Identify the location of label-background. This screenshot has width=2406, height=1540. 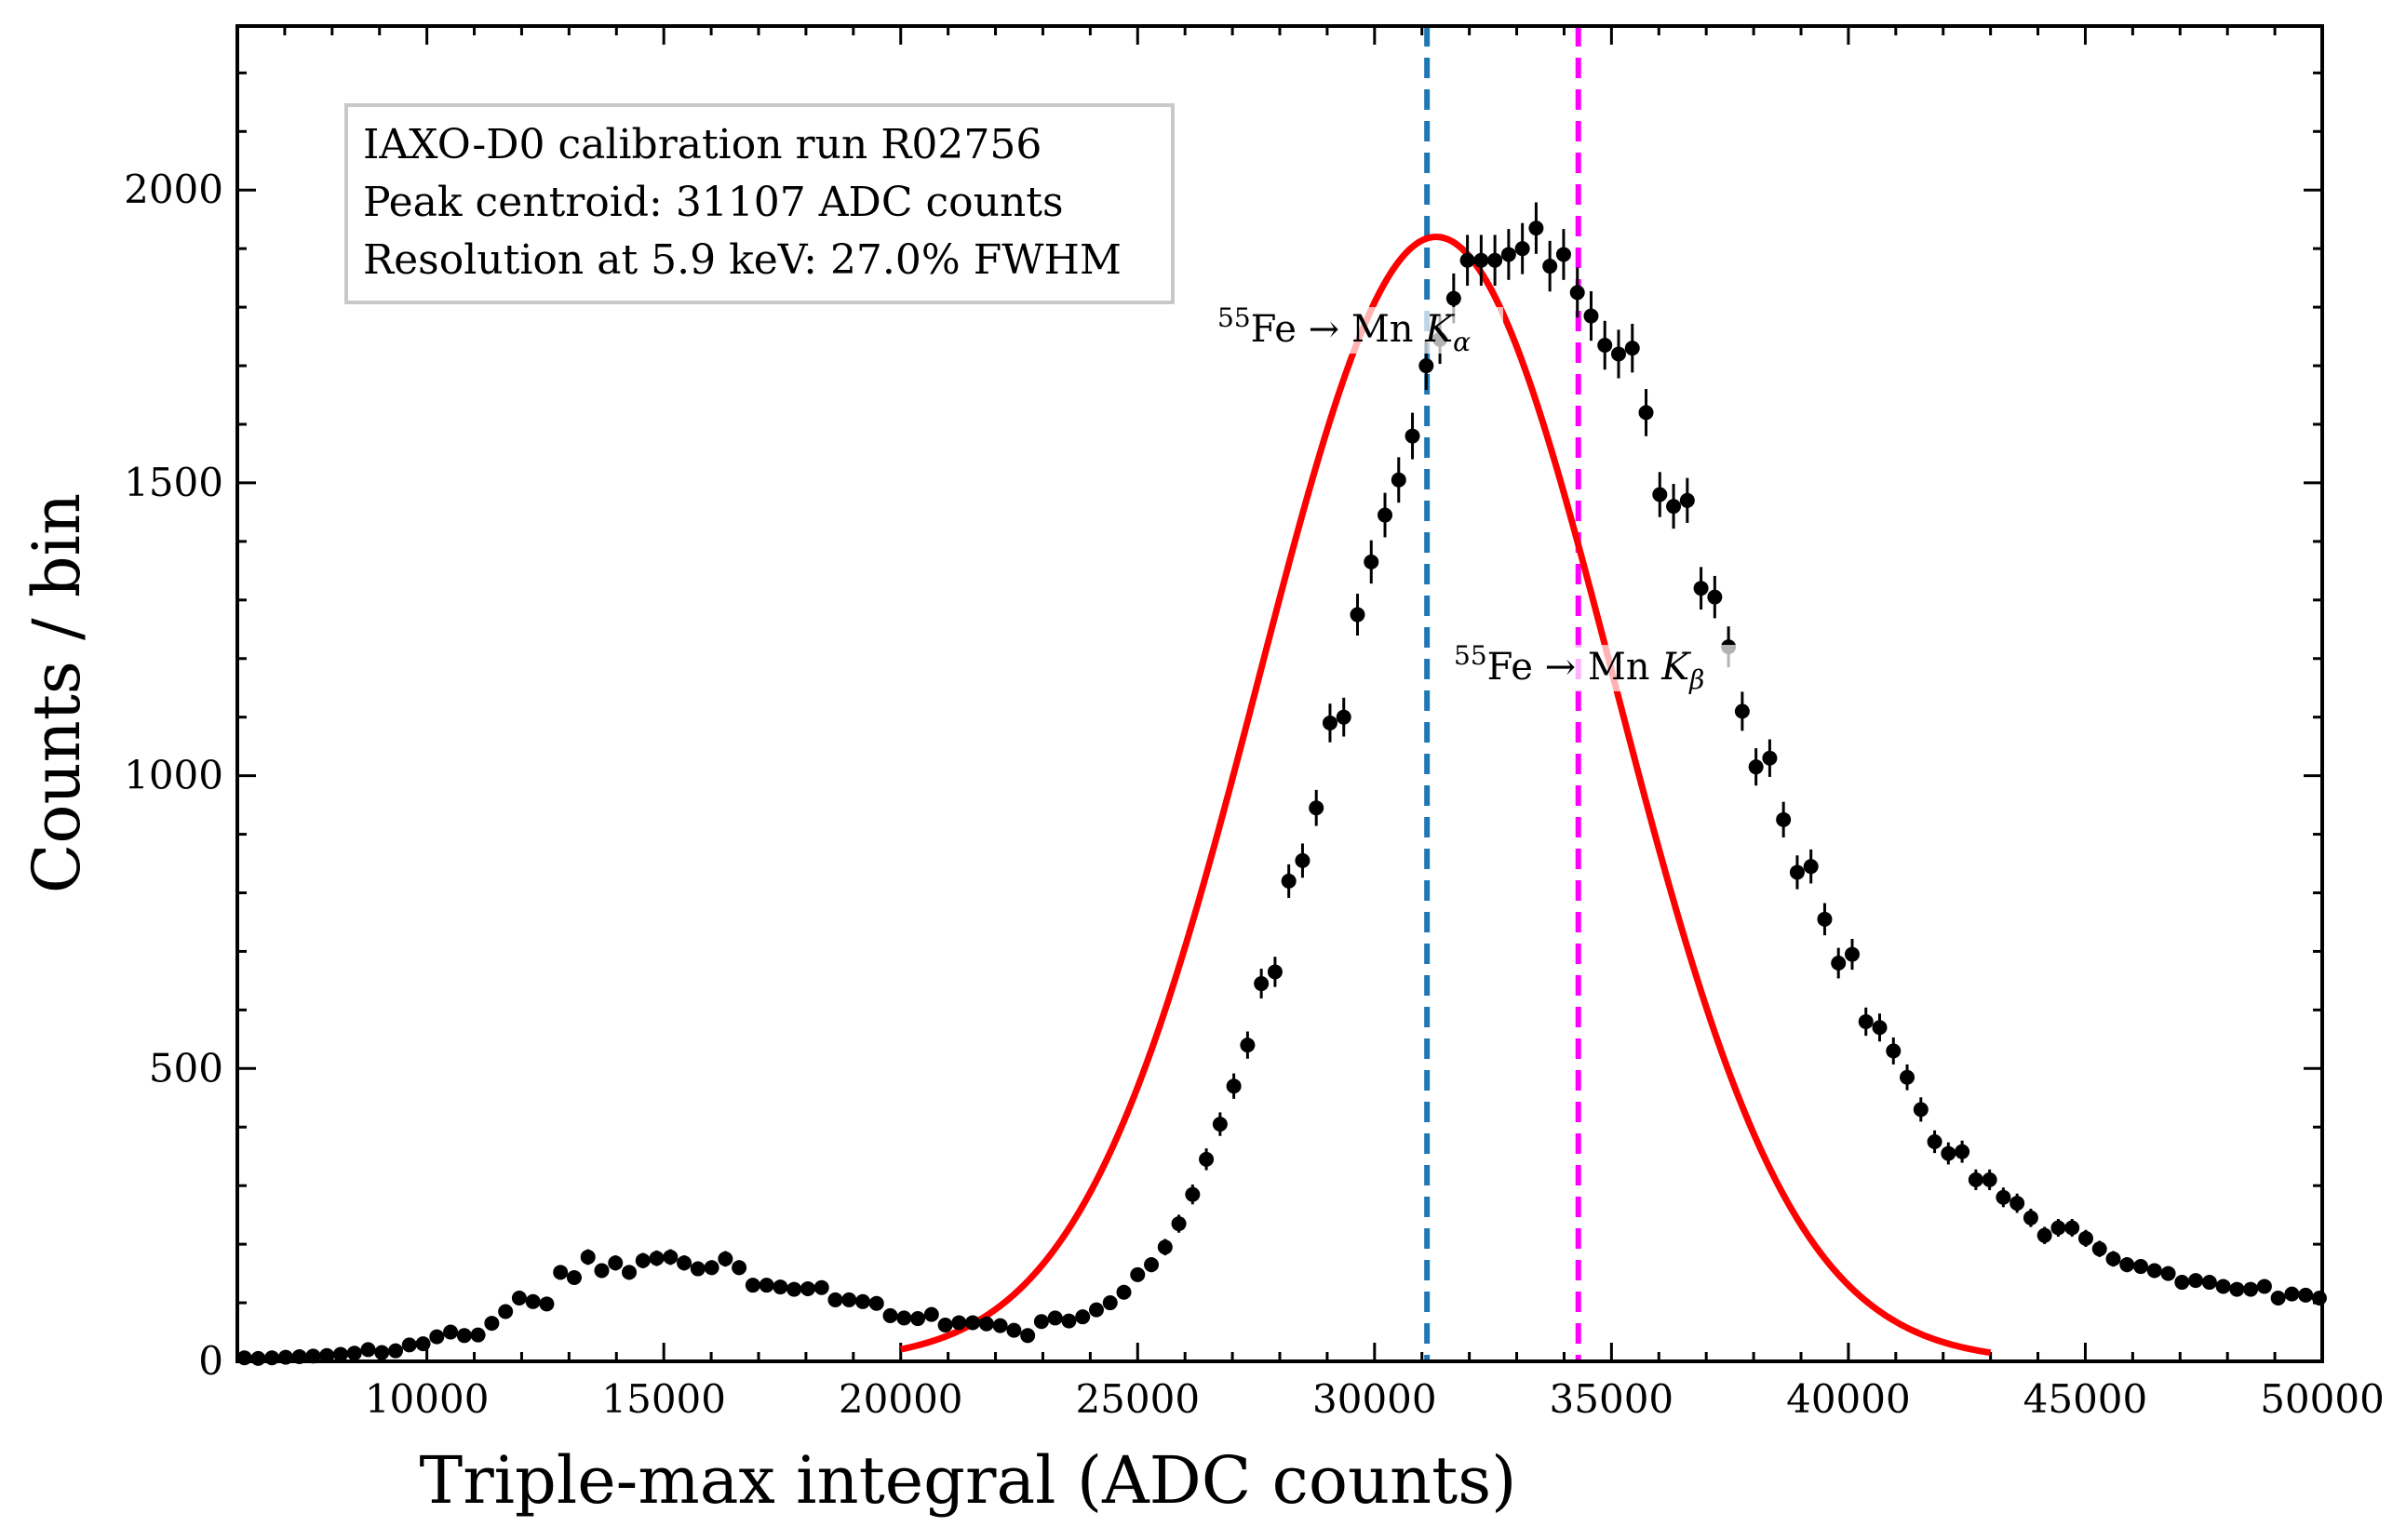
(1359, 330).